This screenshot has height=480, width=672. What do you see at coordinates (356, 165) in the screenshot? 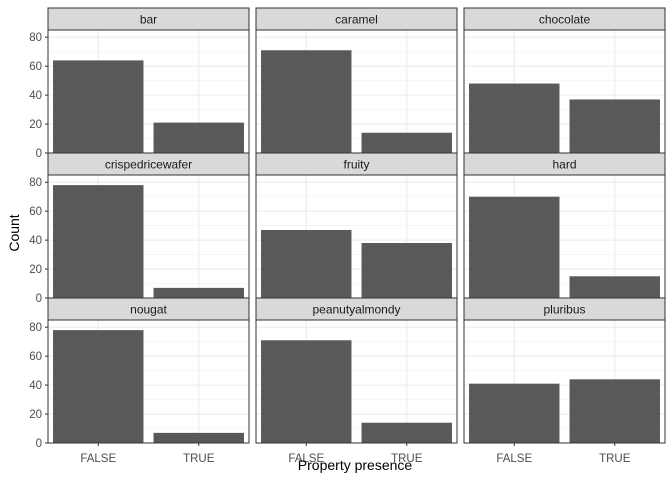
I see `facet-strip-label: fruity` at bounding box center [356, 165].